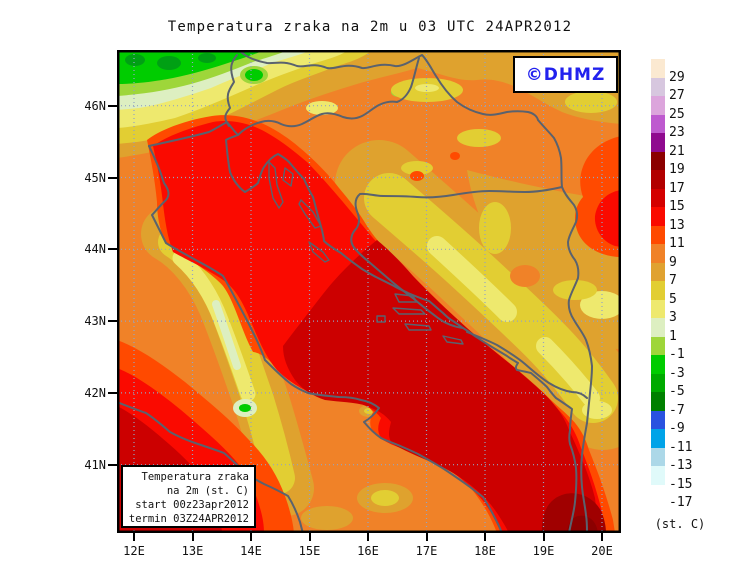 Image resolution: width=740 pixels, height=582 pixels. I want to click on colorbar-label: 5, so click(673, 299).